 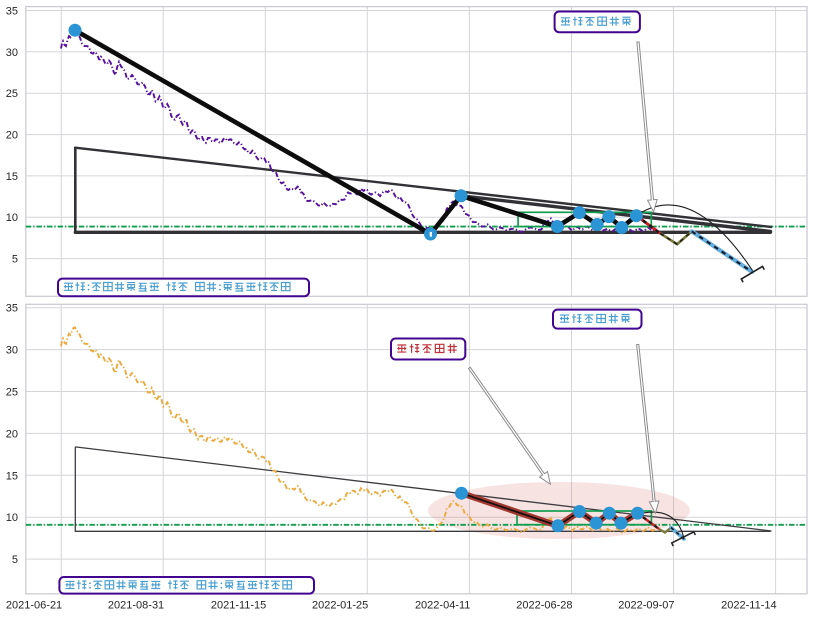 I want to click on svg-text: 2022-06-28, so click(x=544, y=606).